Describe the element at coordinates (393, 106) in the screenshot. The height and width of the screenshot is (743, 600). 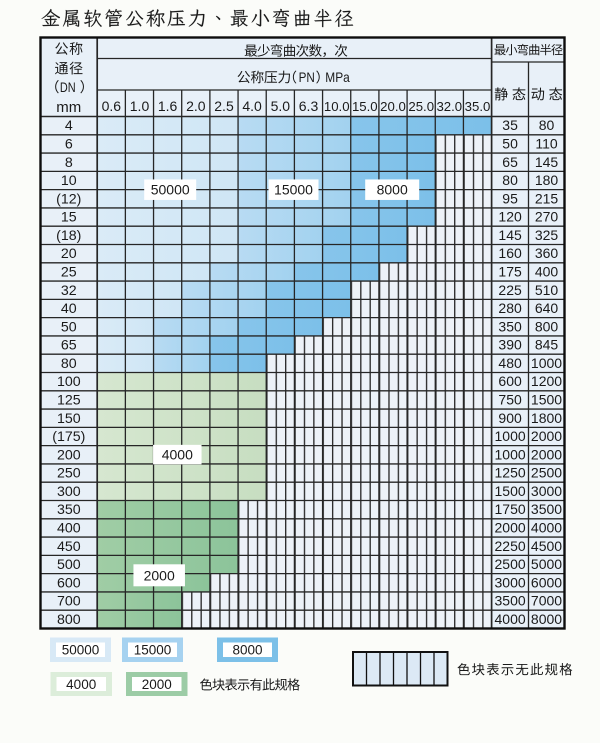
I see `svg-text: 20.0` at that location.